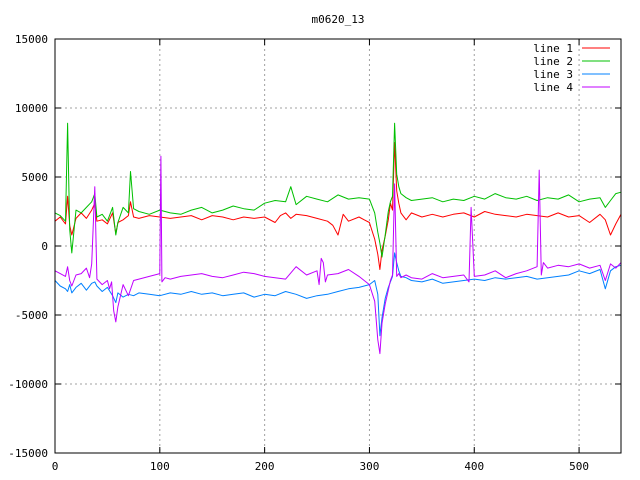 This screenshot has width=640, height=480. Describe the element at coordinates (265, 466) in the screenshot. I see `x-tick-label: 200` at that location.